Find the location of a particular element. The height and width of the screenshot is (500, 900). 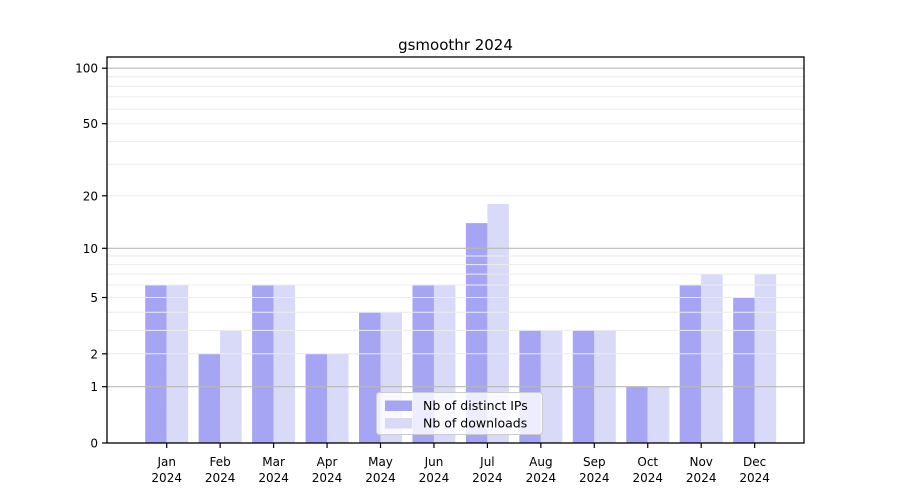

bar-ips-feb is located at coordinates (209, 398).